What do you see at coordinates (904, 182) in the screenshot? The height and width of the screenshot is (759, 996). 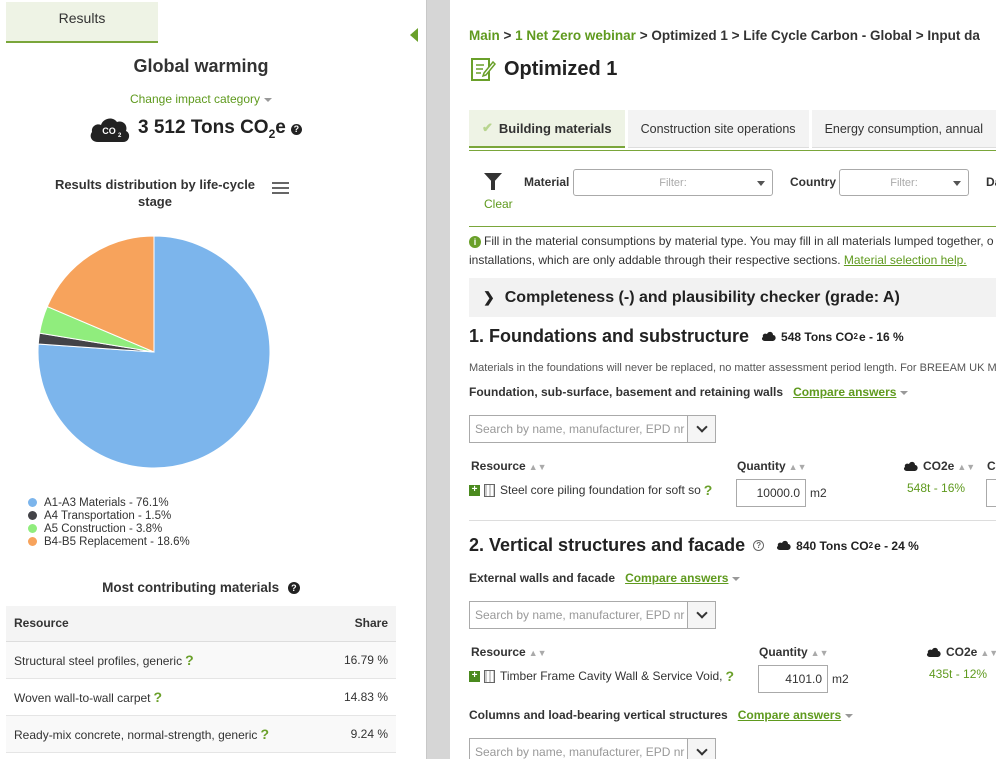 I see `country-filter-select: Filter:` at bounding box center [904, 182].